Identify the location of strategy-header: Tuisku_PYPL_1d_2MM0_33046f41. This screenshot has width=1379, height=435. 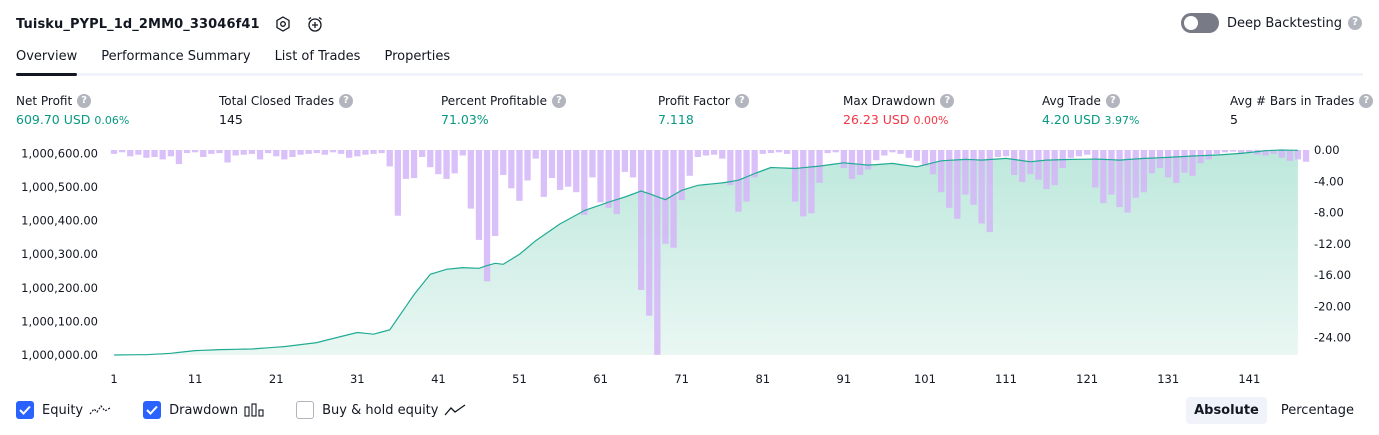
(170, 24).